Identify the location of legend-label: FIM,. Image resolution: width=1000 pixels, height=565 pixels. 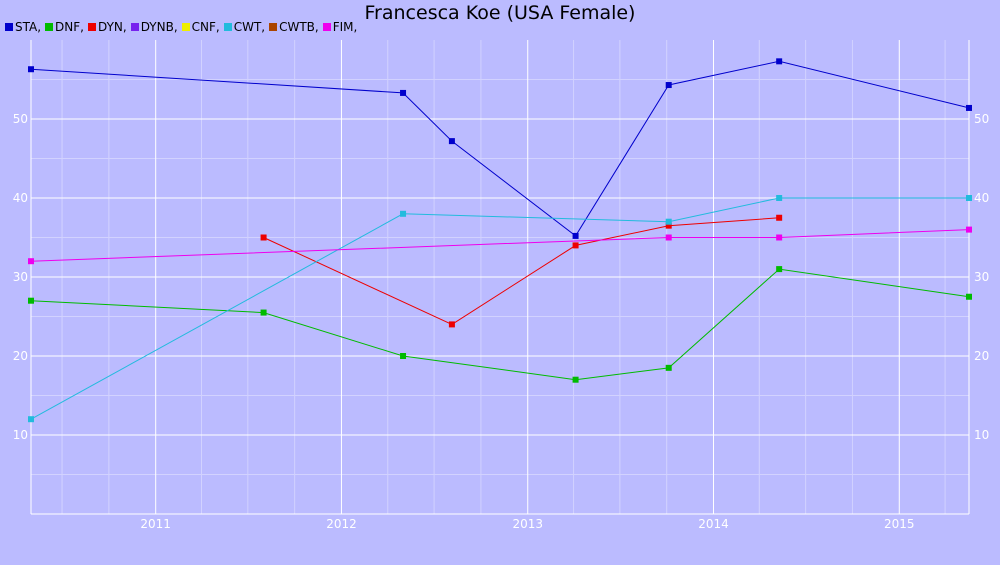
(345, 27).